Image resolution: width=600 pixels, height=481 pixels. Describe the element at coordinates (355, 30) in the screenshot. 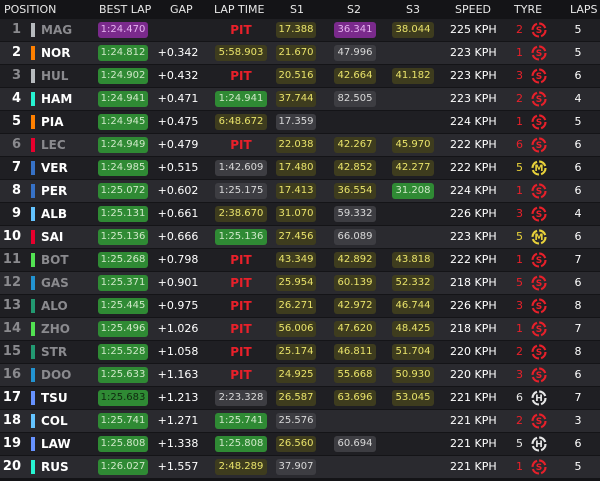

I see `sector-2-time: 36.341` at that location.